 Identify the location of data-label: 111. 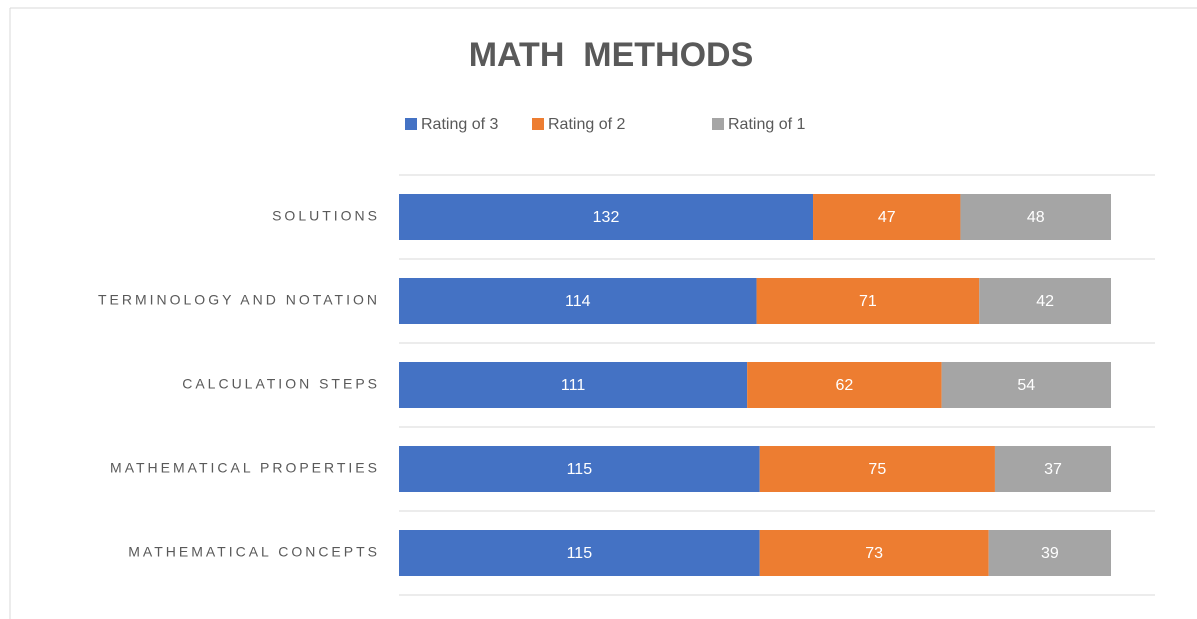
(573, 385).